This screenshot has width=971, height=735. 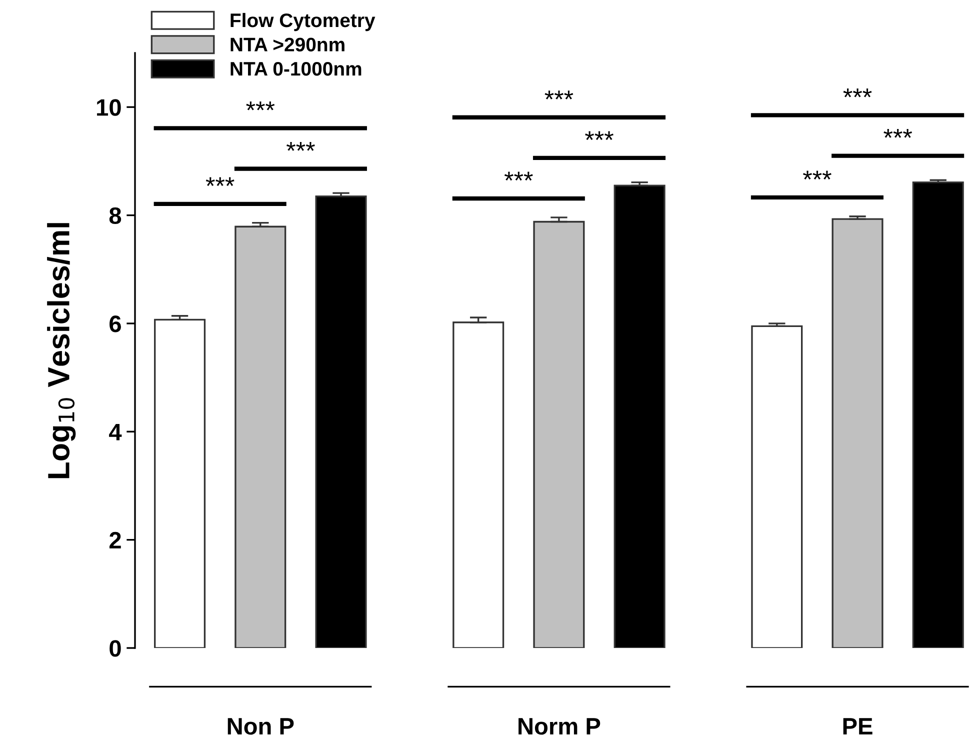 I want to click on y-tick-label: 8, so click(x=115, y=215).